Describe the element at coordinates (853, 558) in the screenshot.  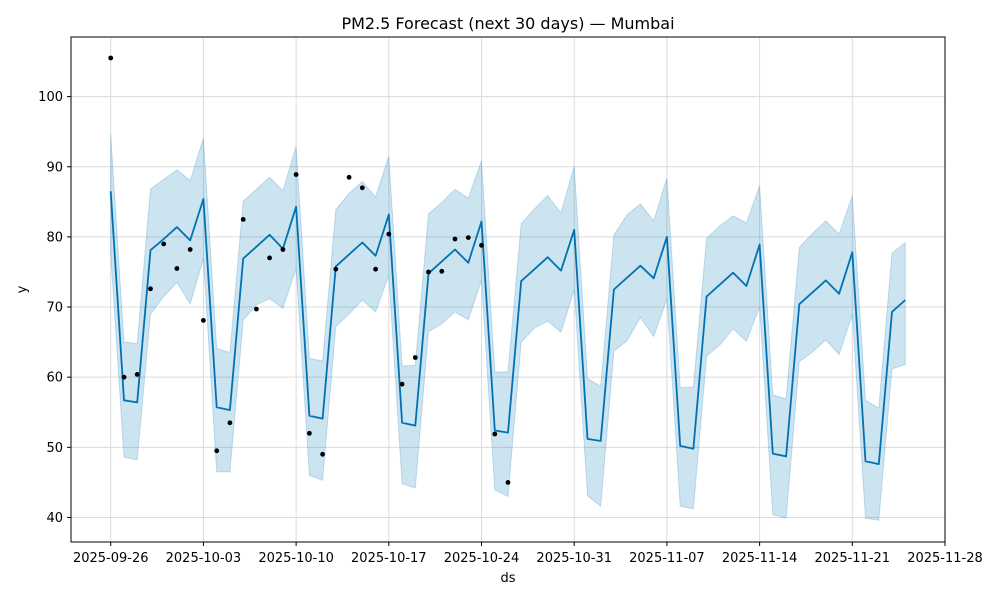
I see `x-tick-label: 2025-11-21` at that location.